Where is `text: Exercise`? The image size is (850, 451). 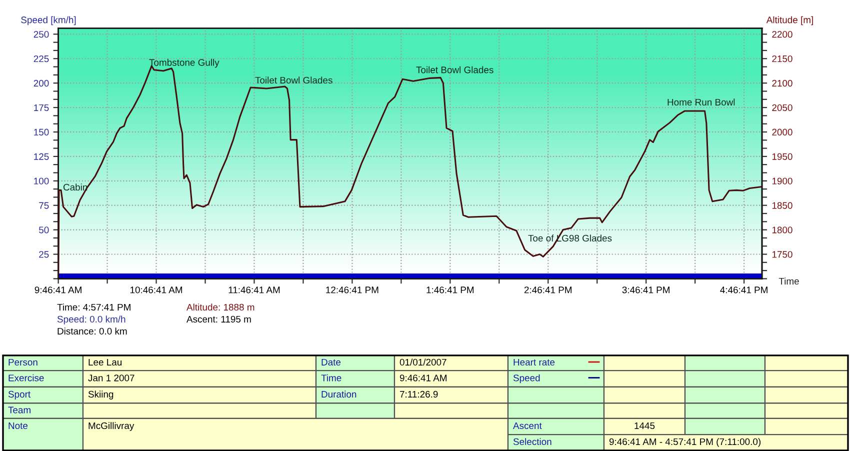
text: Exercise is located at coordinates (26, 378).